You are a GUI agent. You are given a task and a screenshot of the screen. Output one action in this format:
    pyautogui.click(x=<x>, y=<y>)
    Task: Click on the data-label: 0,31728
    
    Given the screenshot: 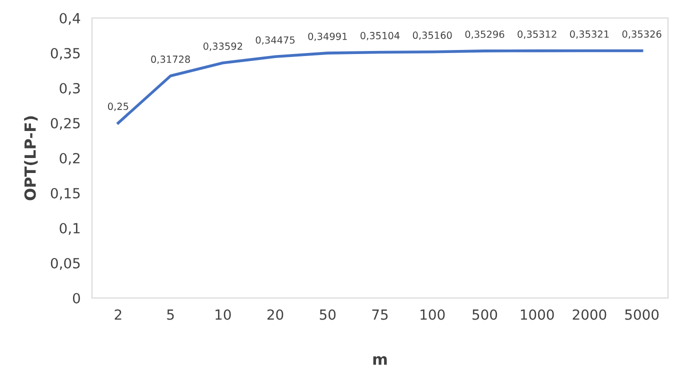 What is the action you would take?
    pyautogui.click(x=170, y=60)
    